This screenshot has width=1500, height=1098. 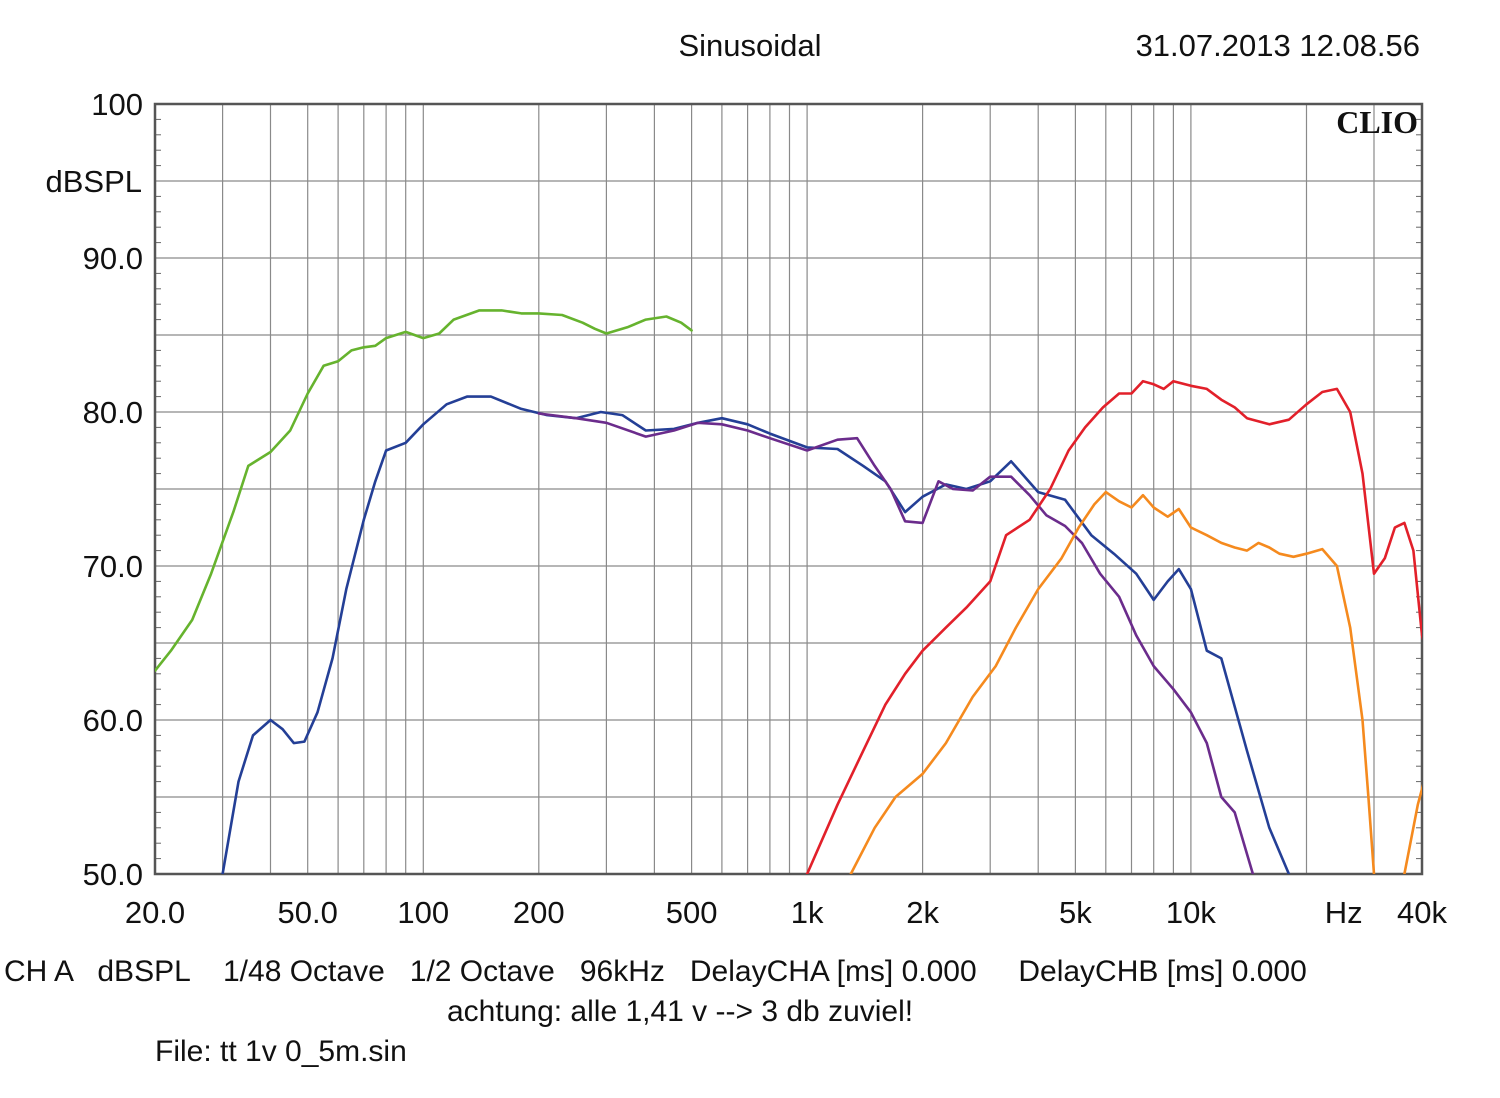 What do you see at coordinates (93, 181) in the screenshot?
I see `y-axis-unit-label: dBSPL` at bounding box center [93, 181].